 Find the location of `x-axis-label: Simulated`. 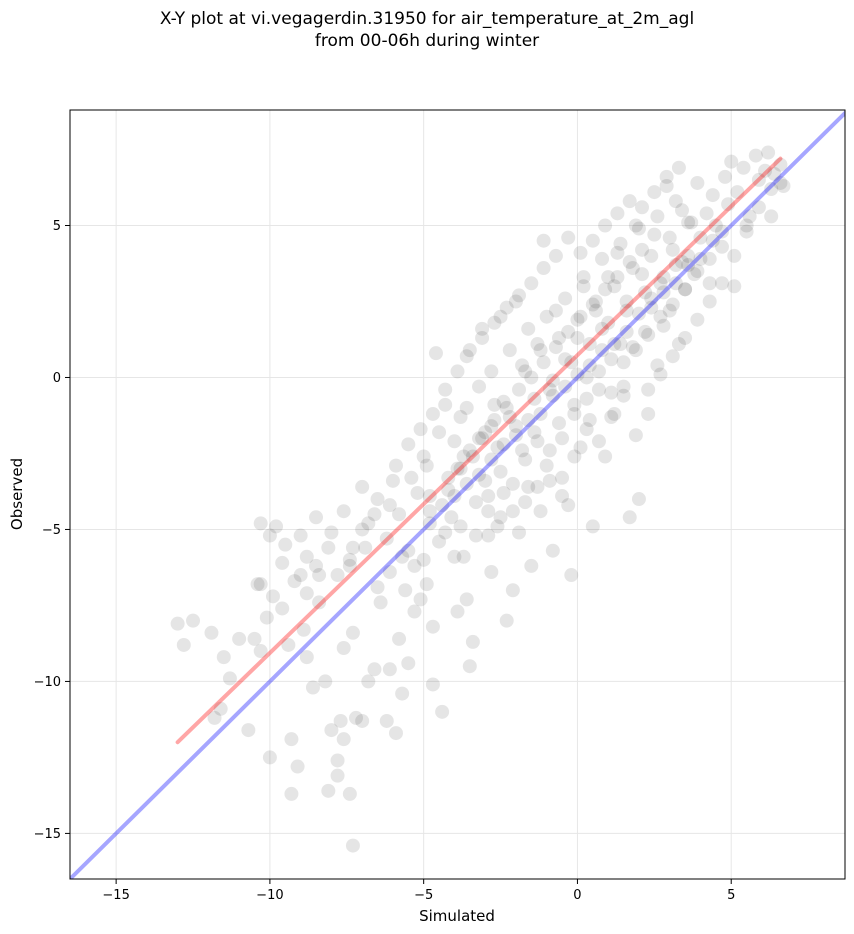

x-axis-label: Simulated is located at coordinates (457, 916).